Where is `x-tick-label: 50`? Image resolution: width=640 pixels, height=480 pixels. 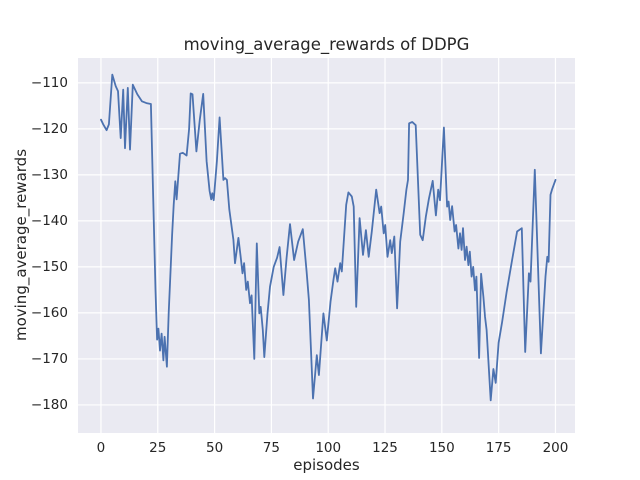 x-tick-label: 50 is located at coordinates (214, 448).